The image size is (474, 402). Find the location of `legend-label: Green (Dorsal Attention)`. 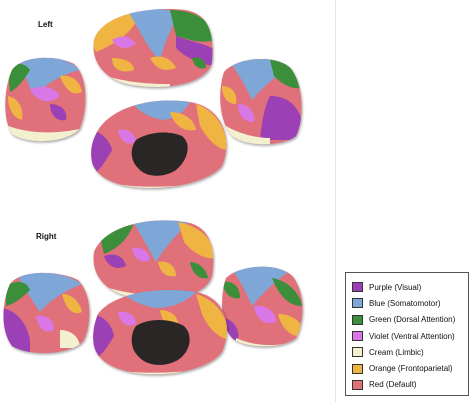

legend-label: Green (Dorsal Attention) is located at coordinates (412, 320).